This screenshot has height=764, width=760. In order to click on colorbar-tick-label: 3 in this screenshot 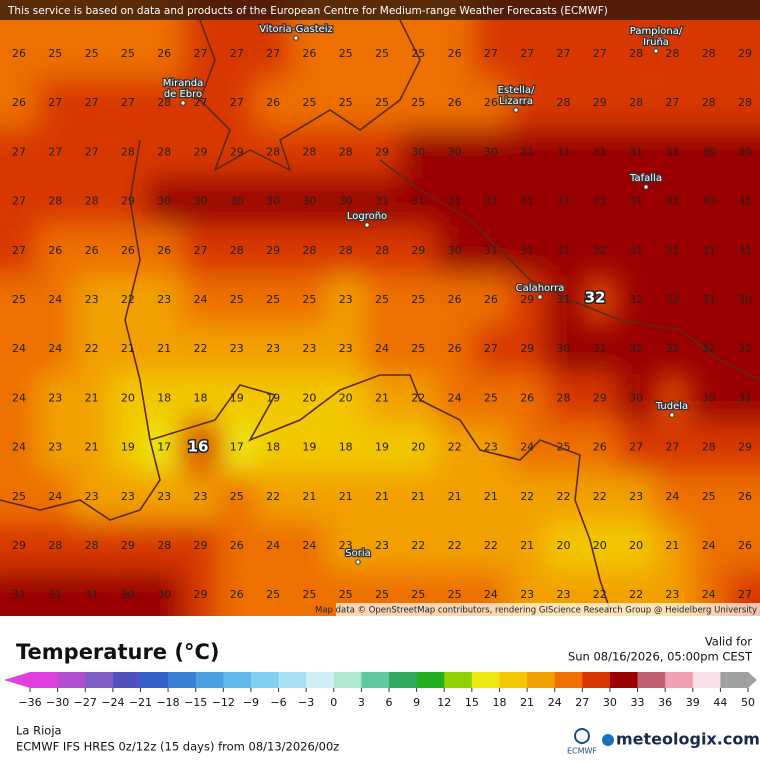, I will do `click(361, 702)`.